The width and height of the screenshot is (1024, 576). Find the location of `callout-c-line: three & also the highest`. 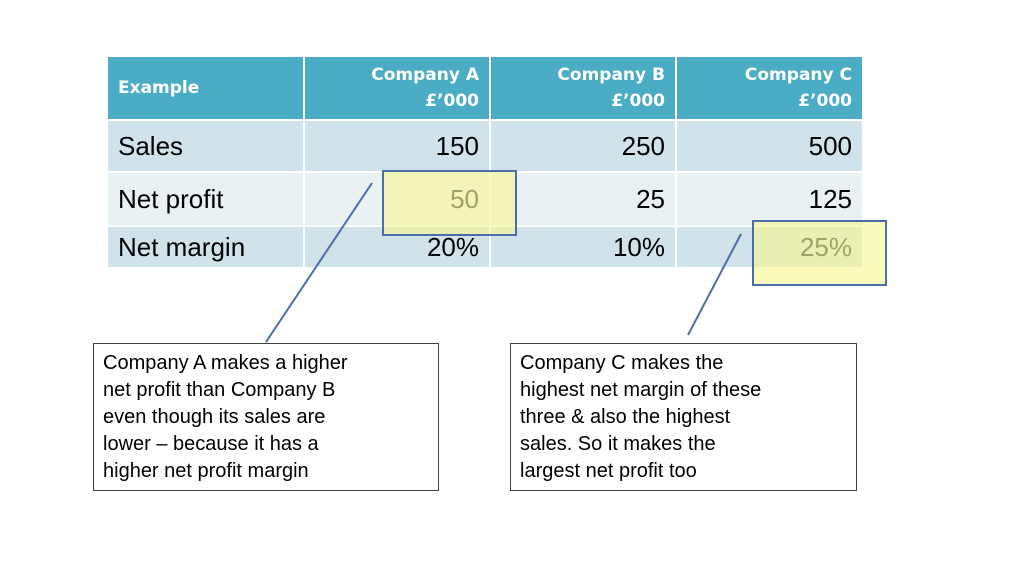

callout-c-line: three & also the highest is located at coordinates (625, 417).